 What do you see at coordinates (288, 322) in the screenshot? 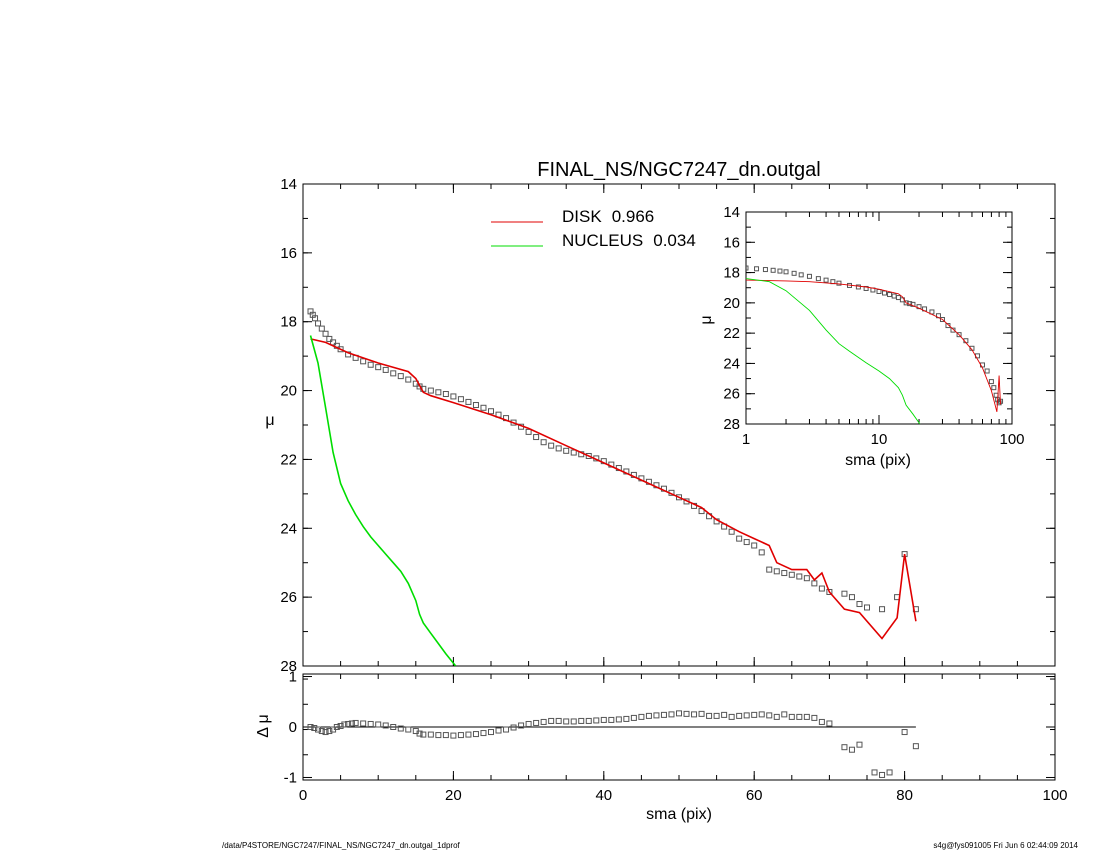
I see `main-y-tick-label: 18` at bounding box center [288, 322].